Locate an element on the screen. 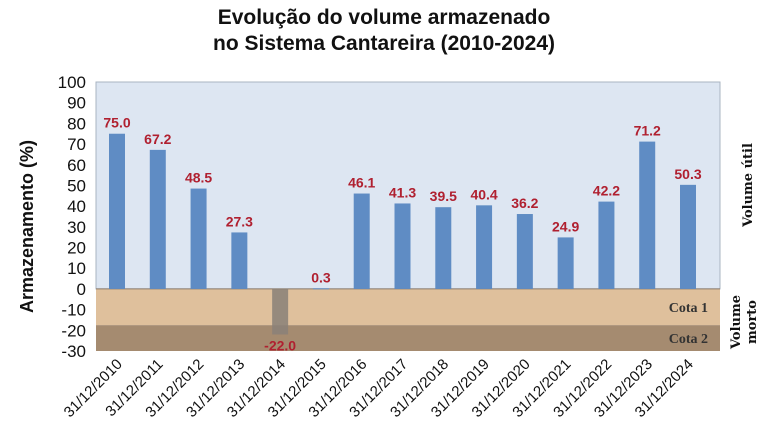 The image size is (768, 435). data-label: -22.0 is located at coordinates (280, 345).